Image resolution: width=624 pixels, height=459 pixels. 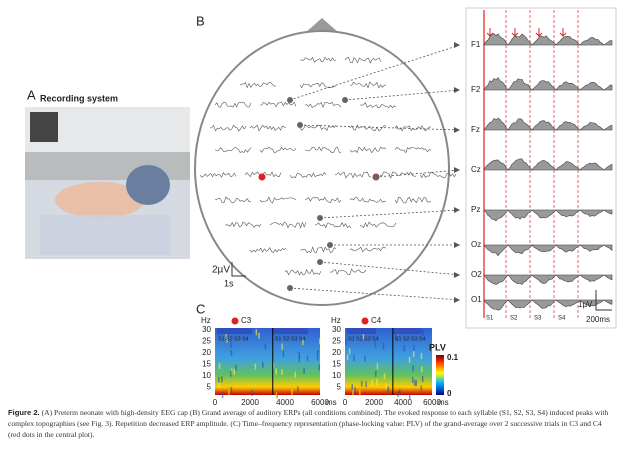 I want to click on channel-label: Pz, so click(x=475, y=209).